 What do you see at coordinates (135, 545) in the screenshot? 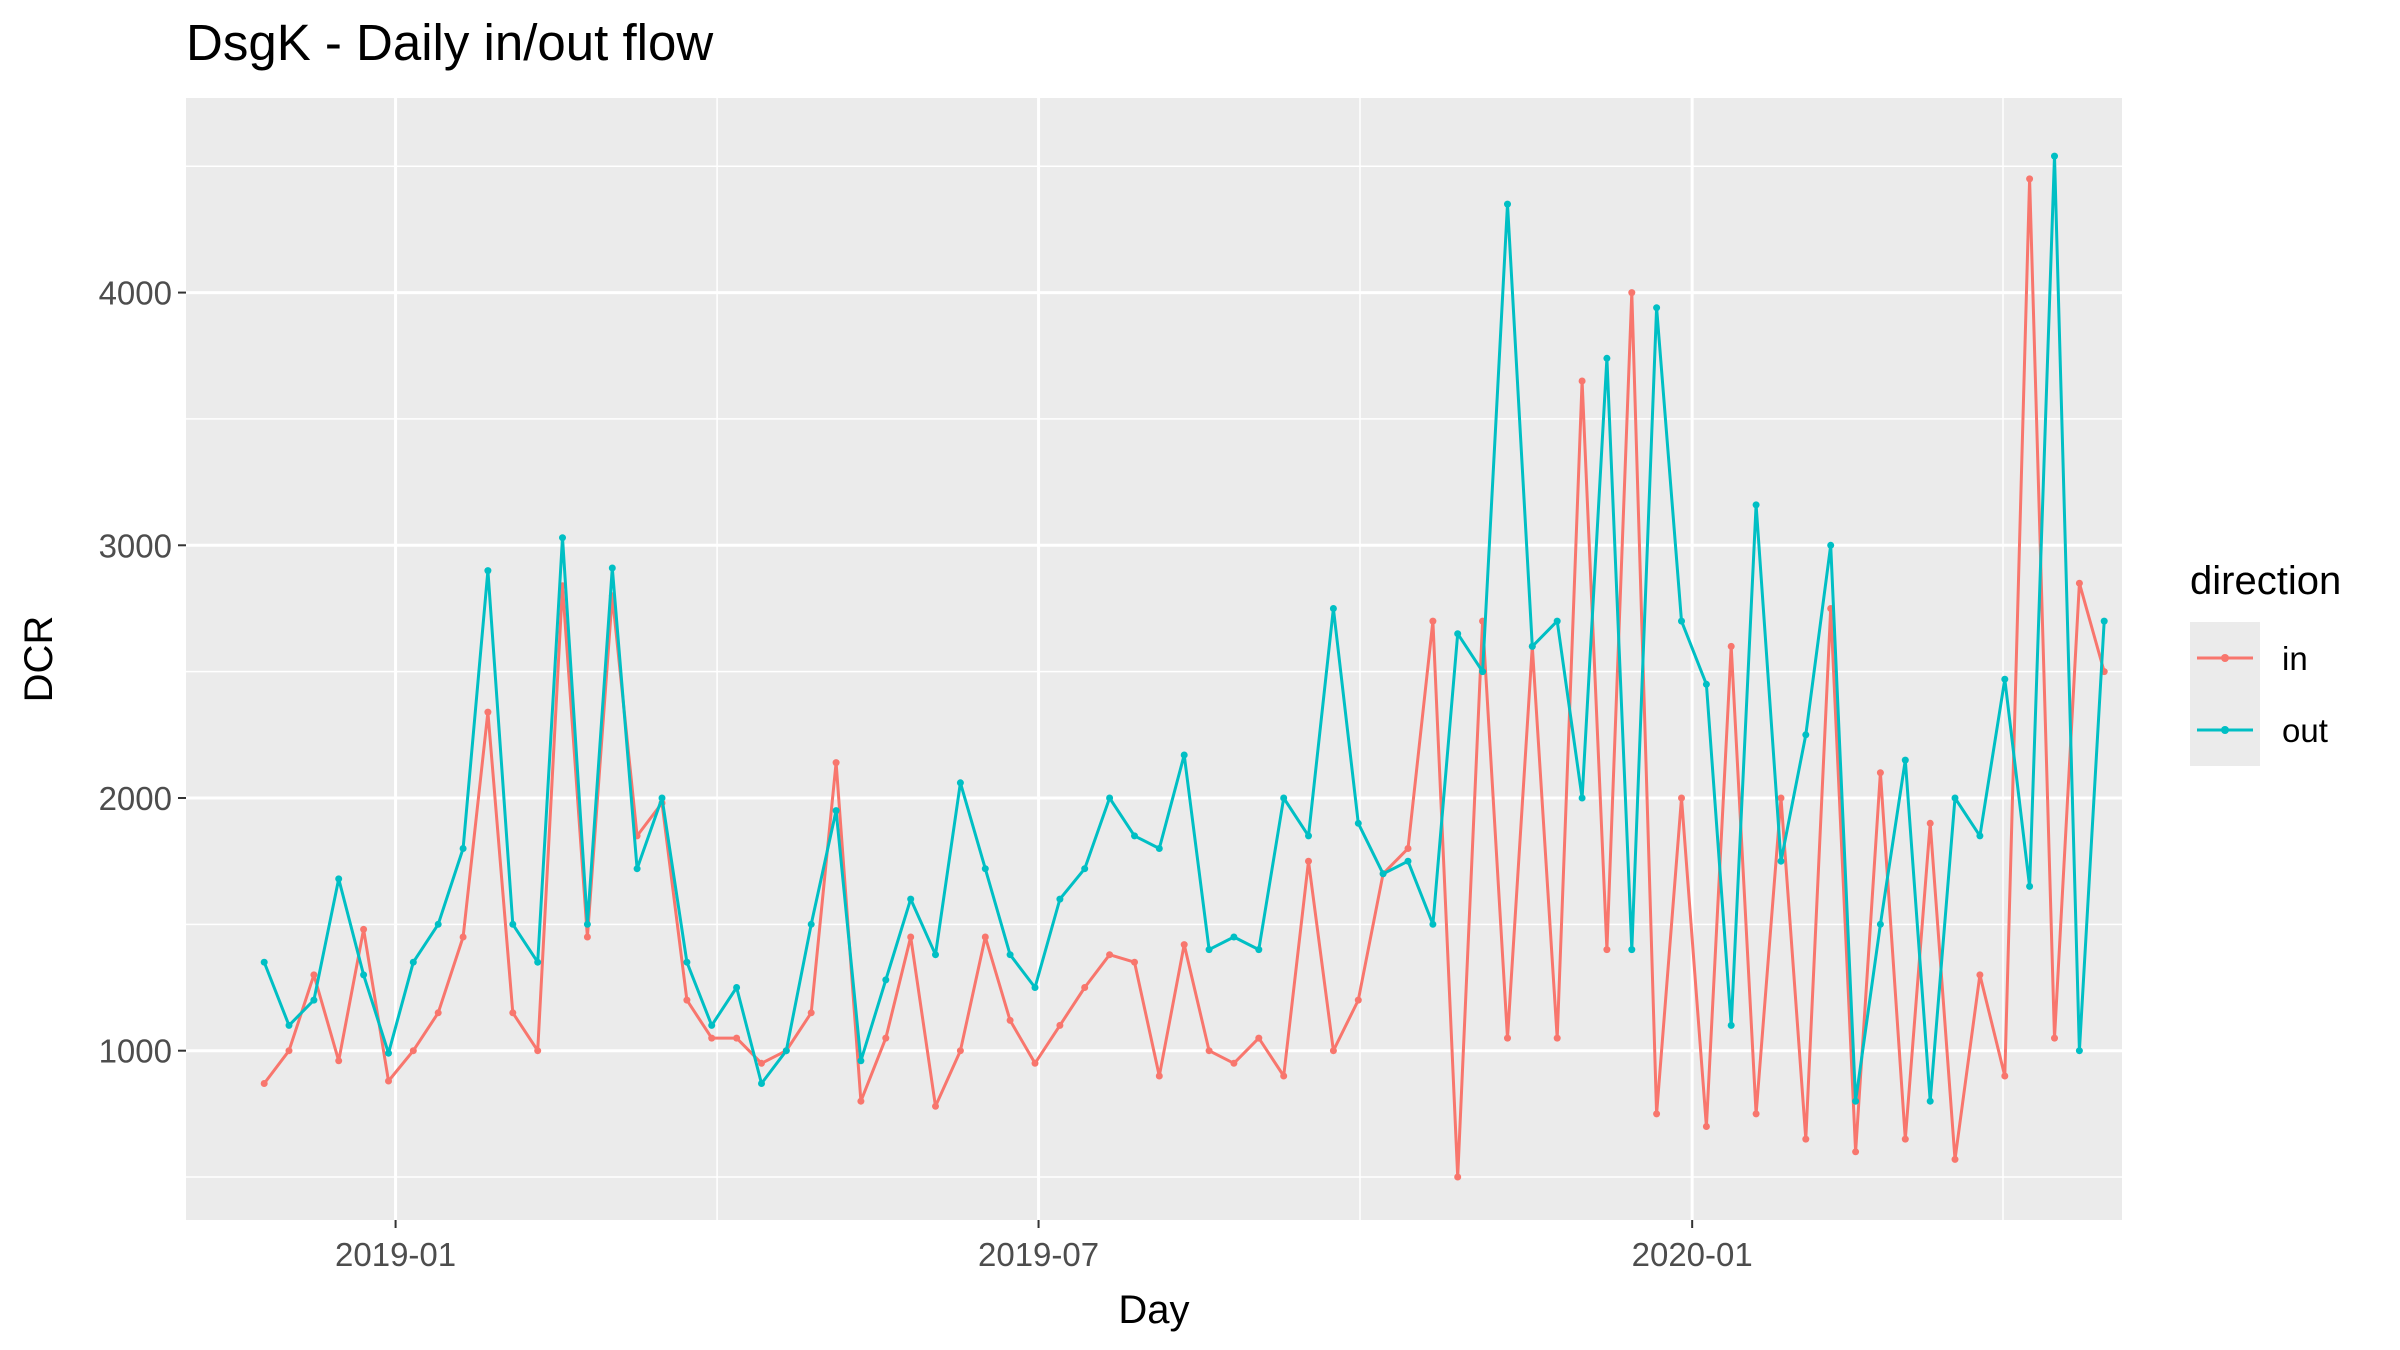
I see `y-tick-label: 3000` at bounding box center [135, 545].